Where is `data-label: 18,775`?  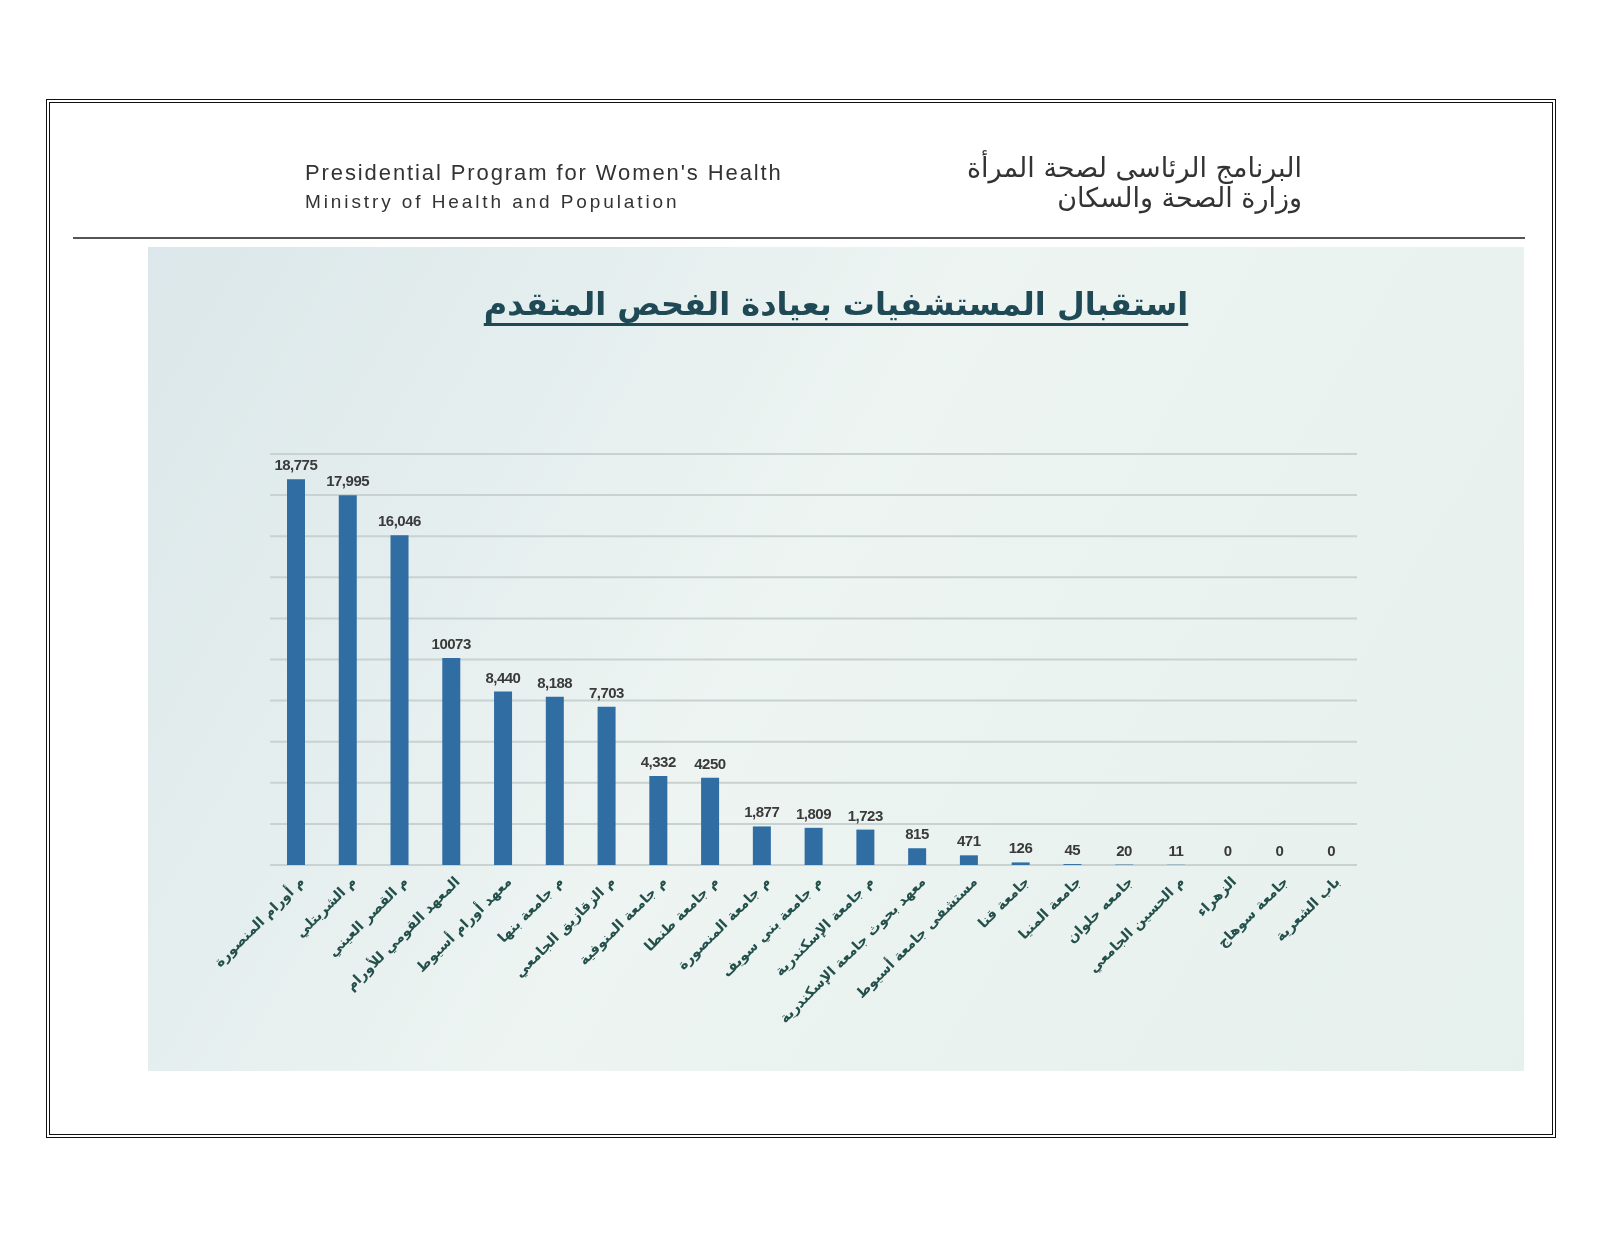 data-label: 18,775 is located at coordinates (296, 465).